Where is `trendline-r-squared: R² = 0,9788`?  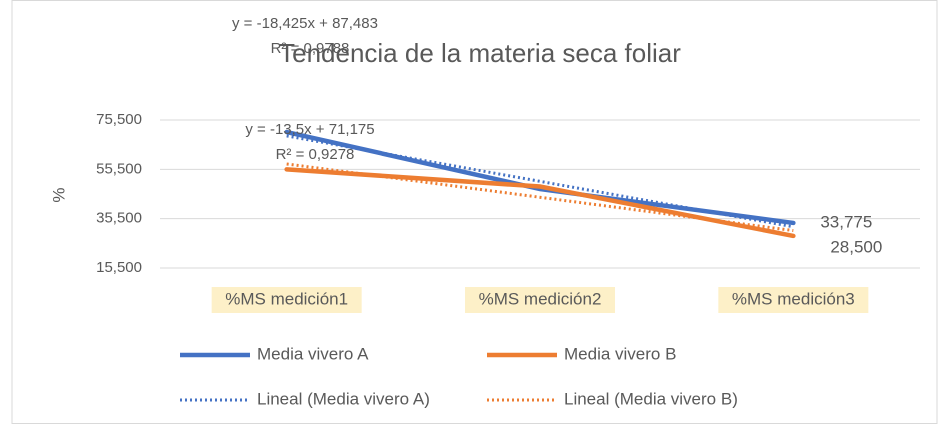 trendline-r-squared: R² = 0,9788 is located at coordinates (310, 48).